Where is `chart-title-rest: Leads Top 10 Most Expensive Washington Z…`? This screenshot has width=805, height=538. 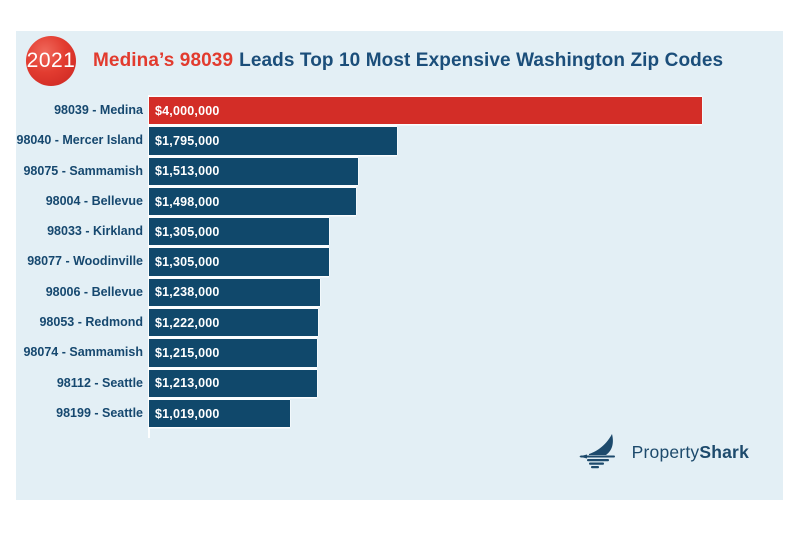
chart-title-rest: Leads Top 10 Most Expensive Washington Z… is located at coordinates (481, 60).